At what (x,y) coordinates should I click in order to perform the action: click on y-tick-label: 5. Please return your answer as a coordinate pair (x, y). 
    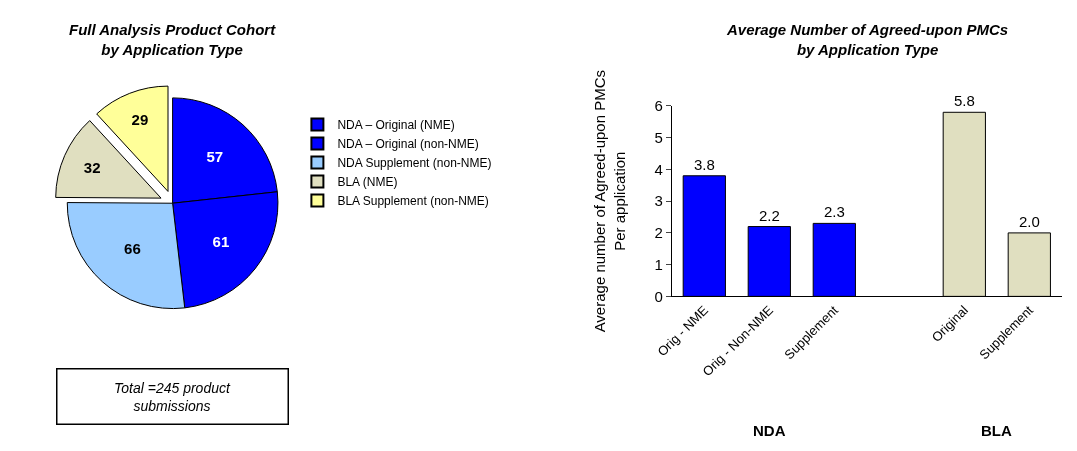
    Looking at the image, I should click on (658, 137).